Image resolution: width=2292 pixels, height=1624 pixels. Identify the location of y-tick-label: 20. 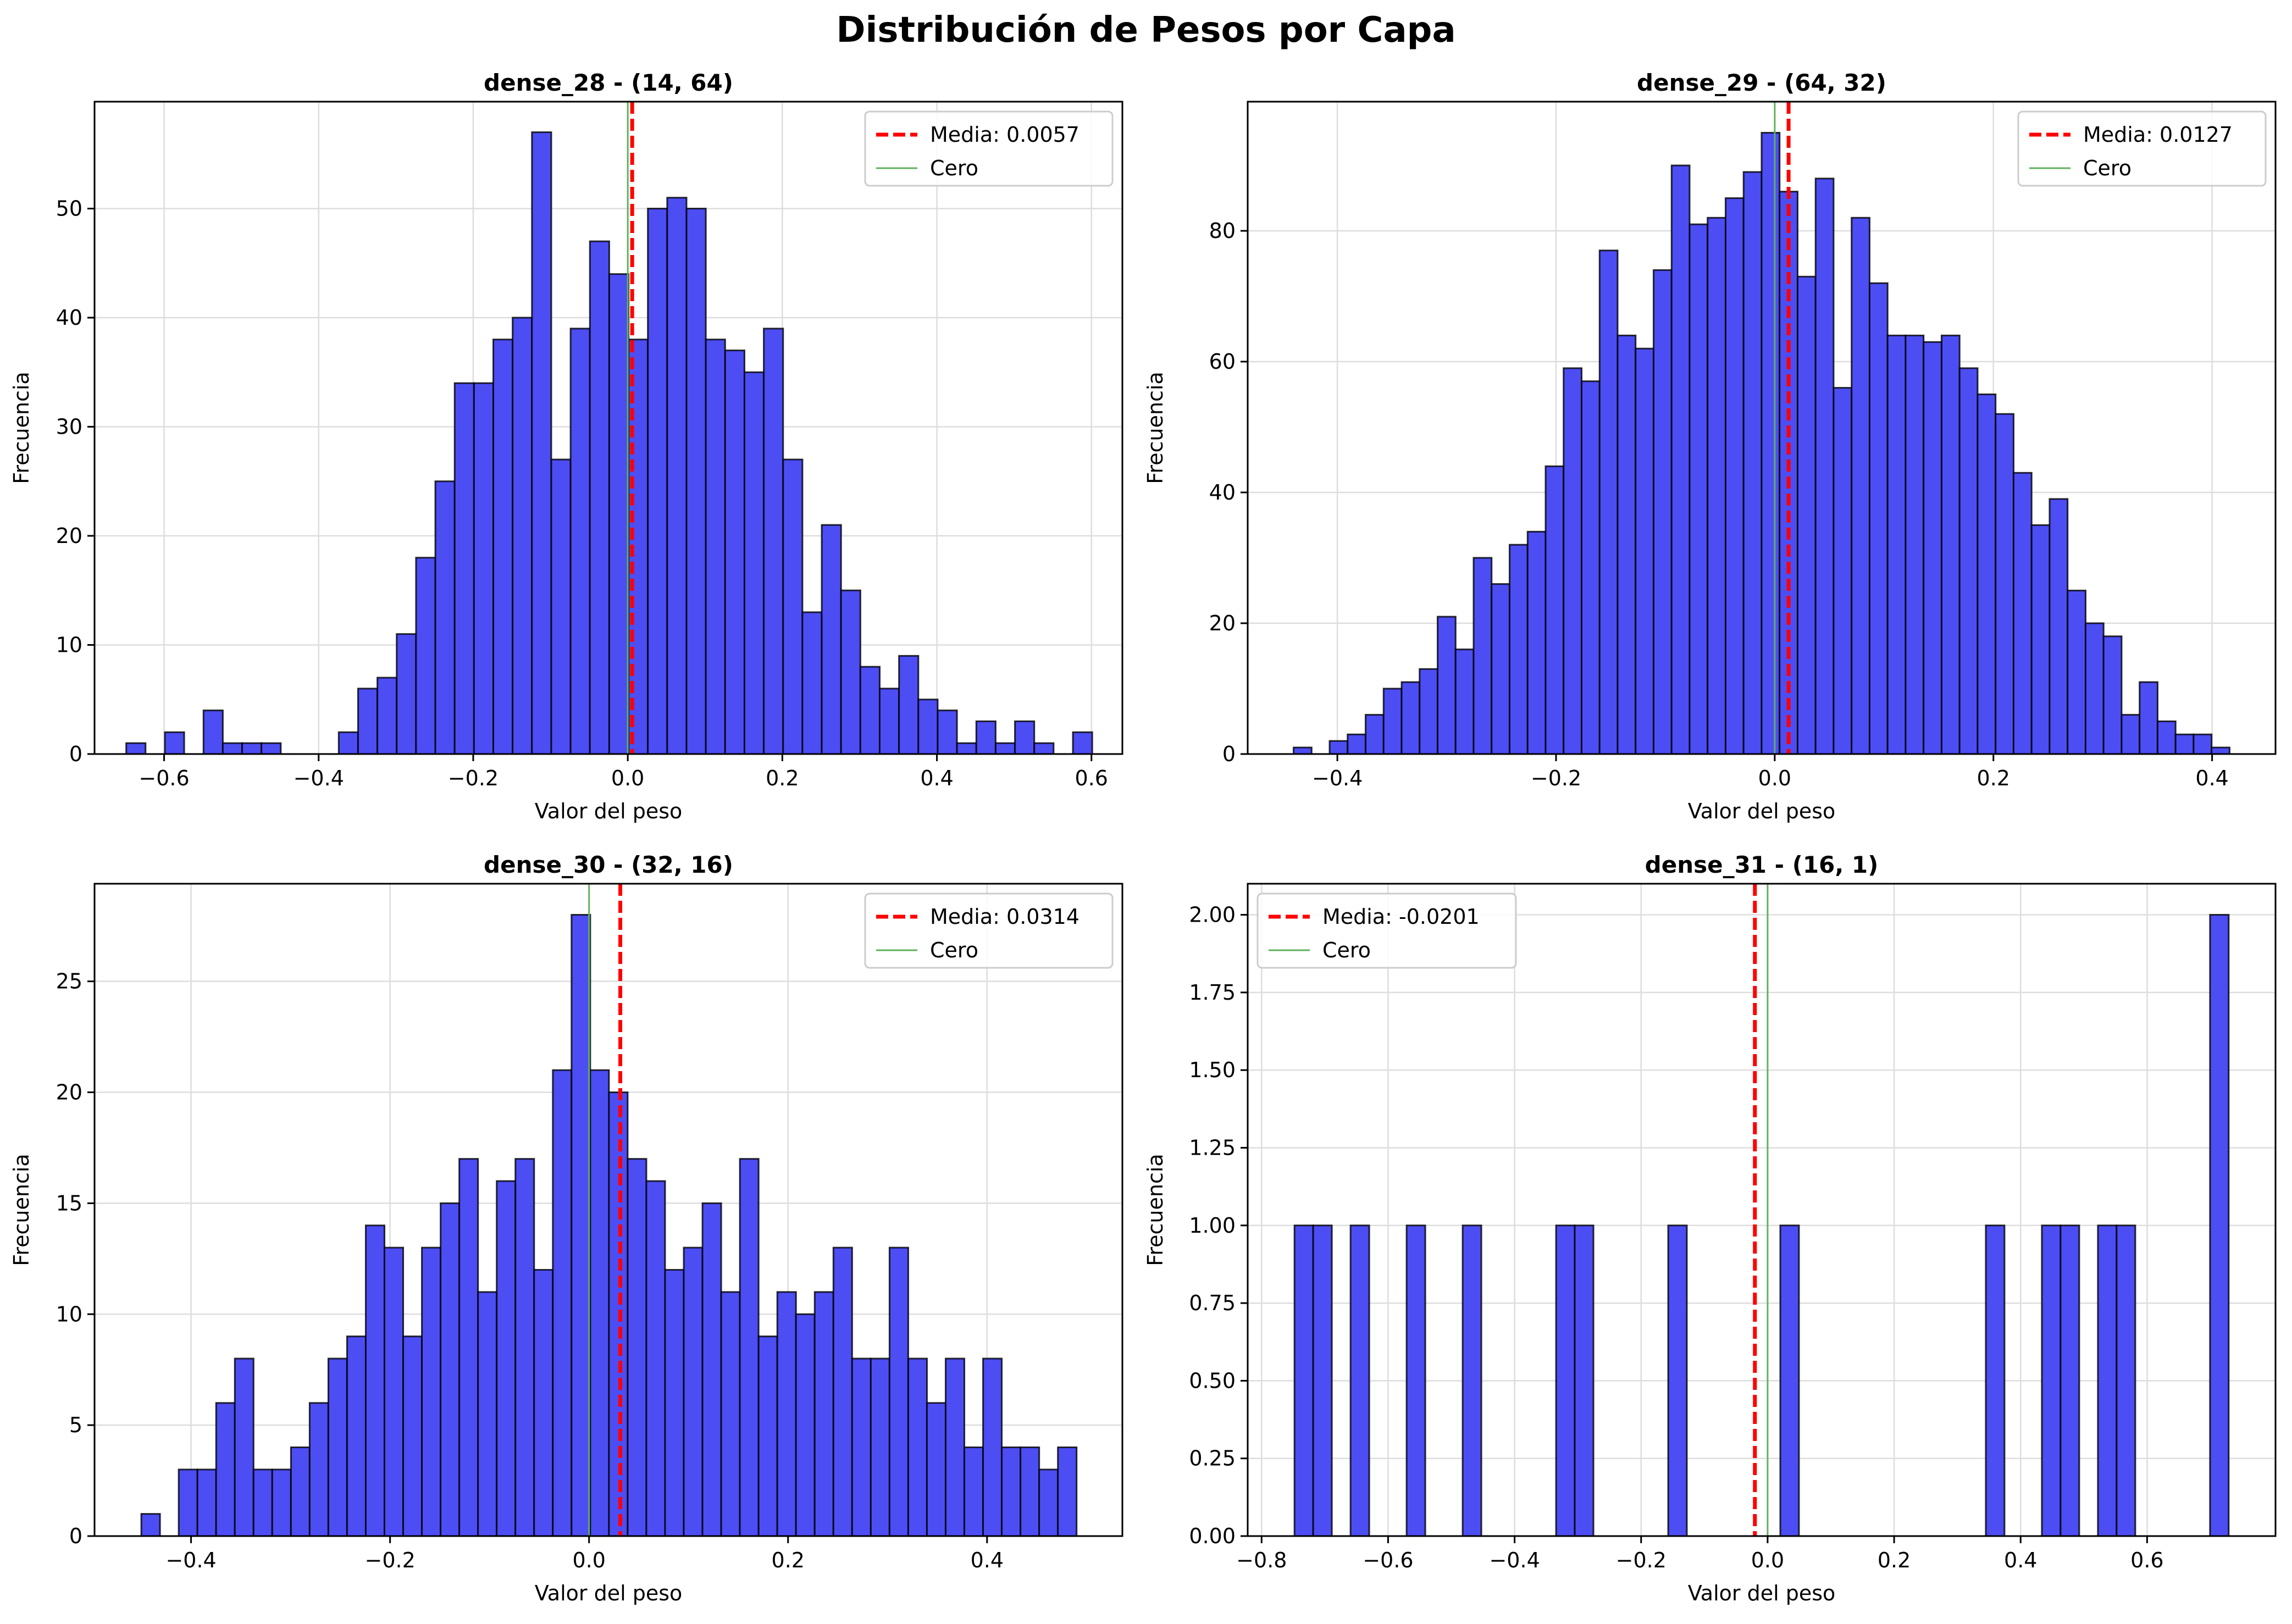
(69, 1092).